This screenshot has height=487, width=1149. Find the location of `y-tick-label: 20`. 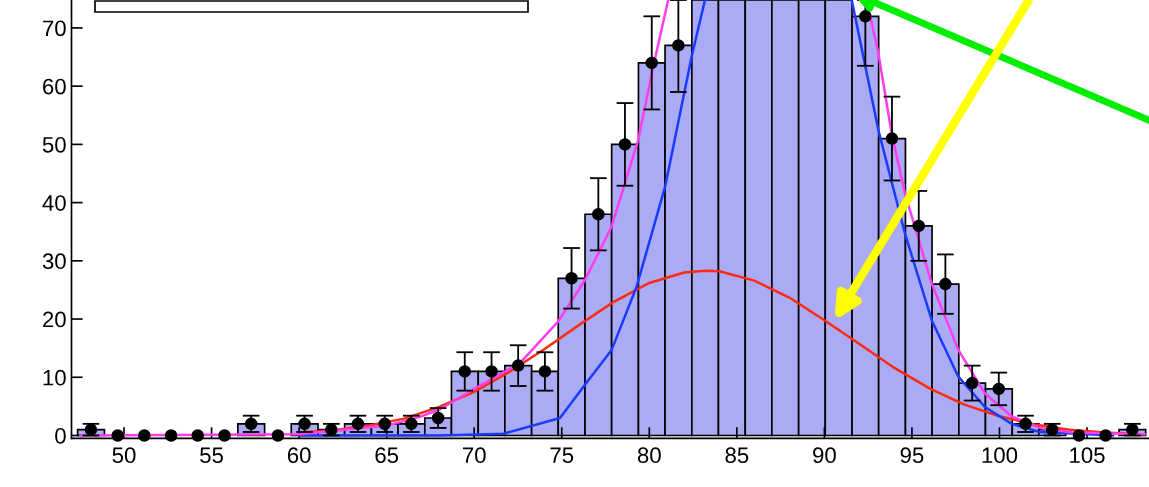

y-tick-label: 20 is located at coordinates (54, 319).